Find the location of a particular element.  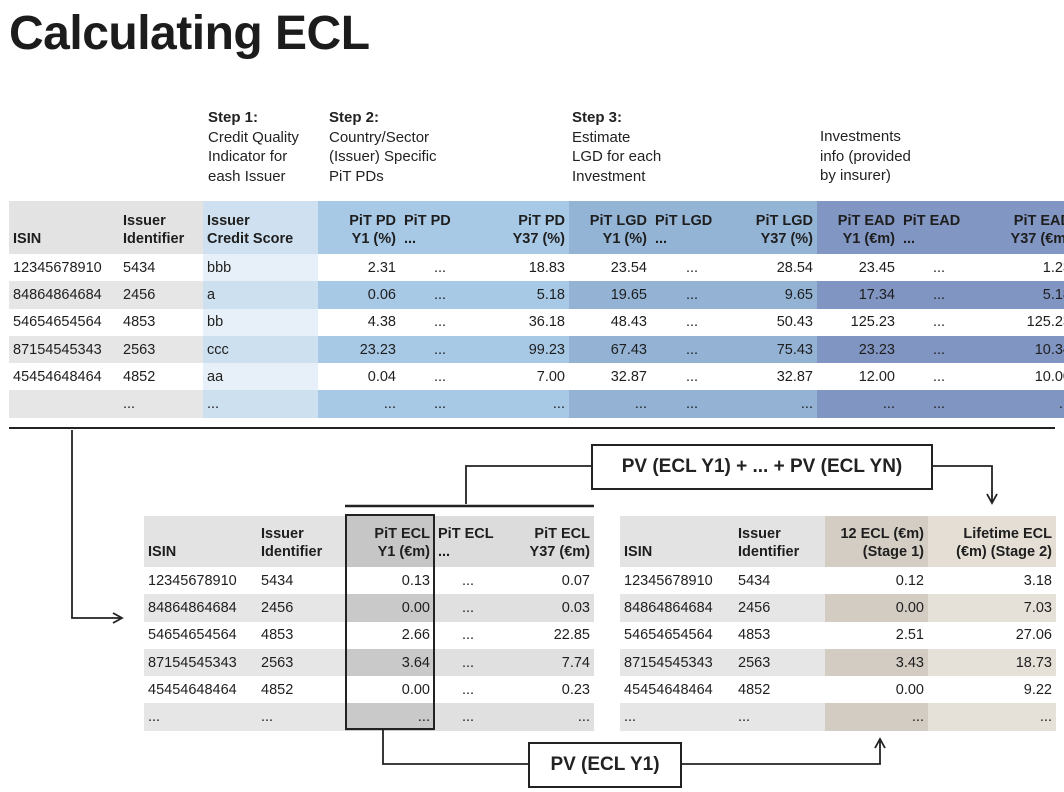

column-header: Lifetime ECL (€m) (Stage 2) is located at coordinates (992, 541).